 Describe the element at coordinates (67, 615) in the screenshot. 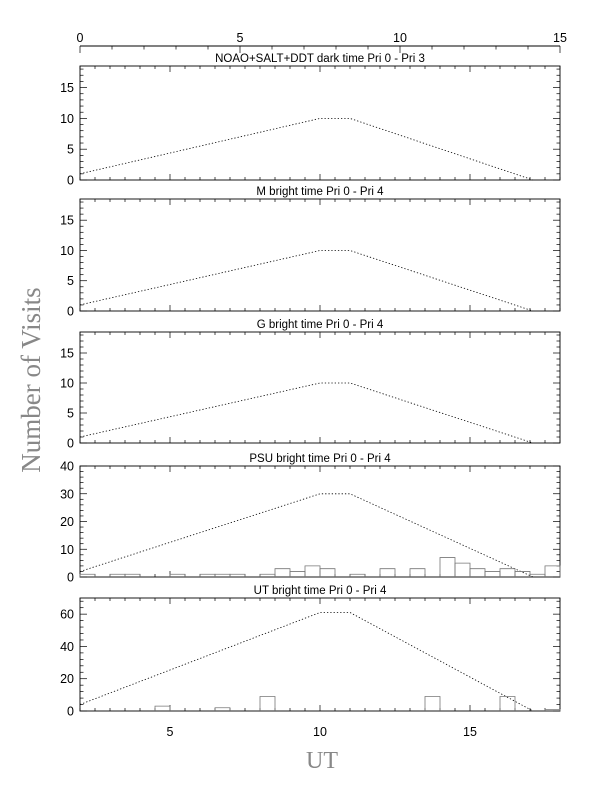

I see `y-tick-label: 60` at that location.